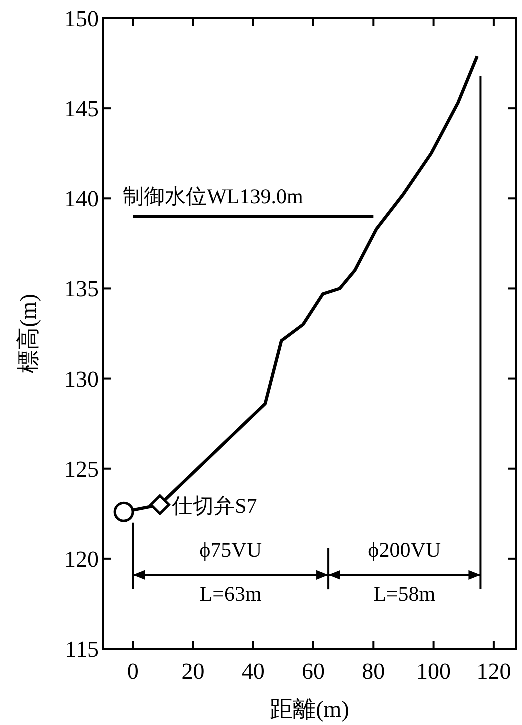 This screenshot has width=522, height=725. What do you see at coordinates (82, 649) in the screenshot?
I see `y-tick-label: 115` at bounding box center [82, 649].